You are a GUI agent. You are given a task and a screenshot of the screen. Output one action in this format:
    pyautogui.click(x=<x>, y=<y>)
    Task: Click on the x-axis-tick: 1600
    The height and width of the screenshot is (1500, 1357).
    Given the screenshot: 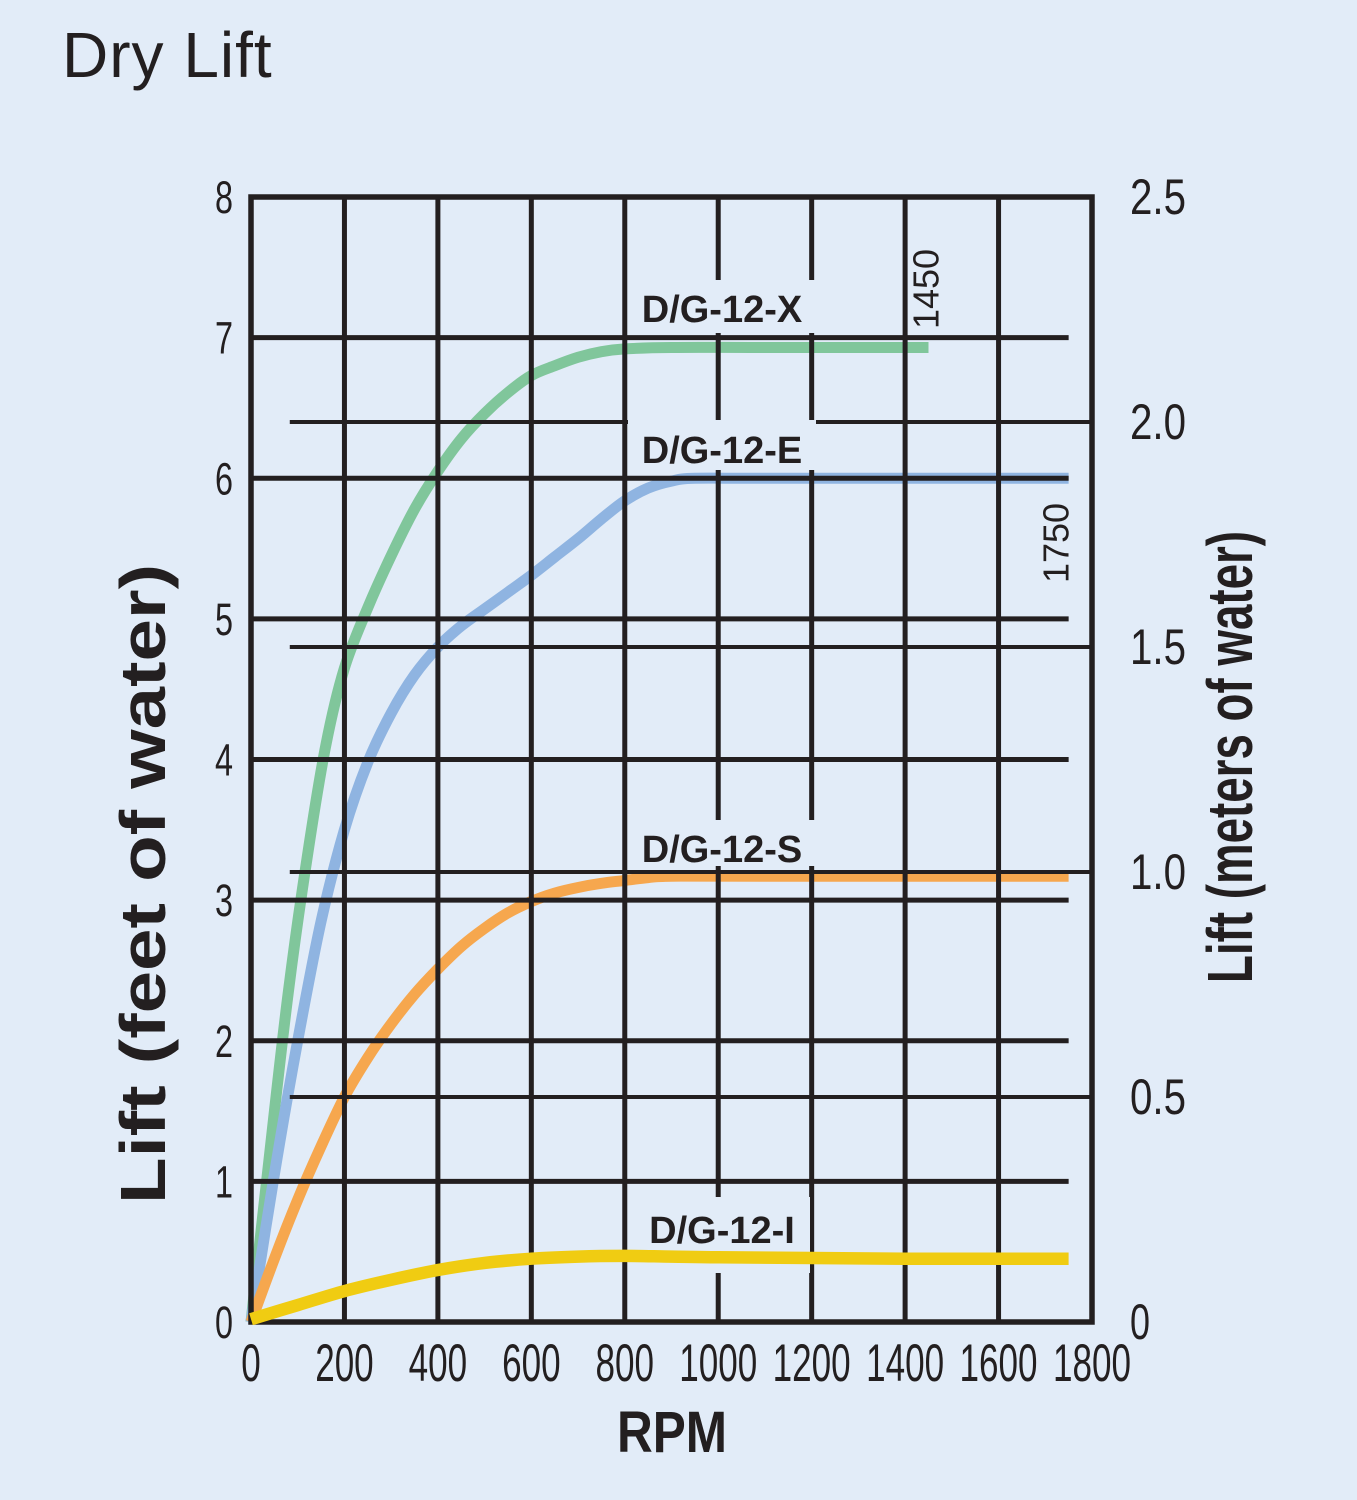 What is the action you would take?
    pyautogui.click(x=999, y=1363)
    